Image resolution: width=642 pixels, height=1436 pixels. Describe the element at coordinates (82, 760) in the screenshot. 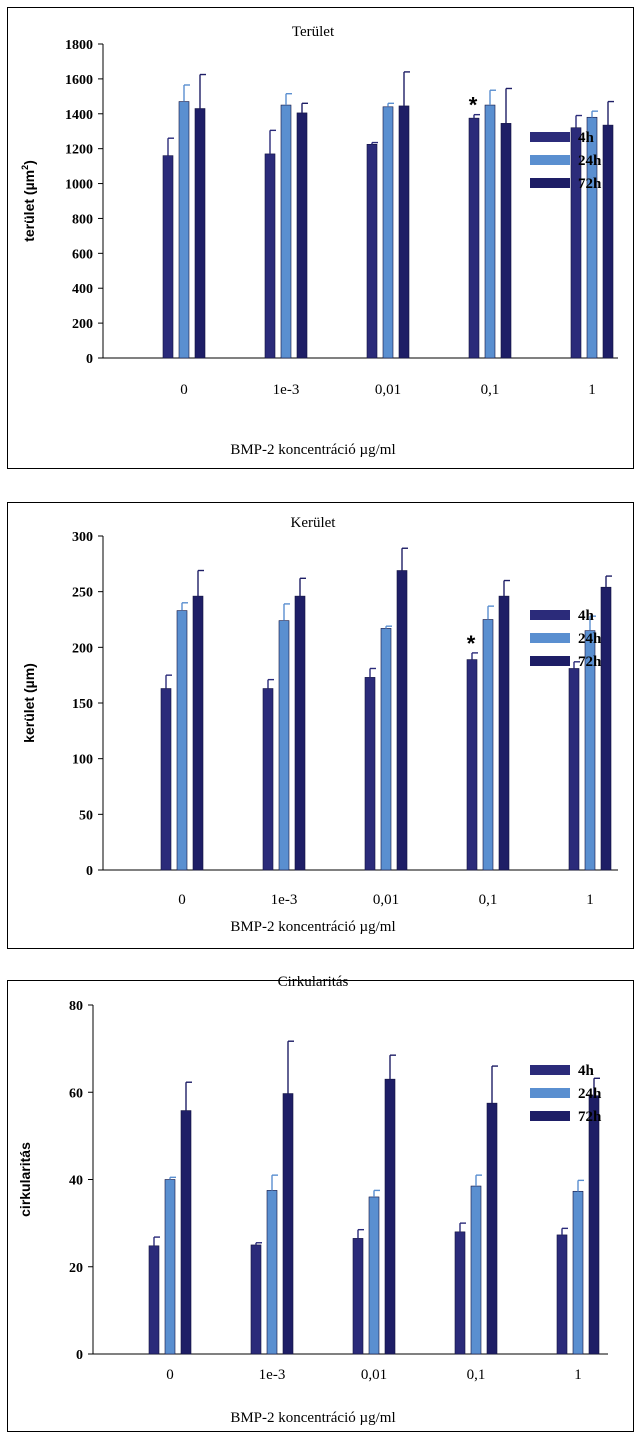

I see `y-tick-label: 100` at that location.